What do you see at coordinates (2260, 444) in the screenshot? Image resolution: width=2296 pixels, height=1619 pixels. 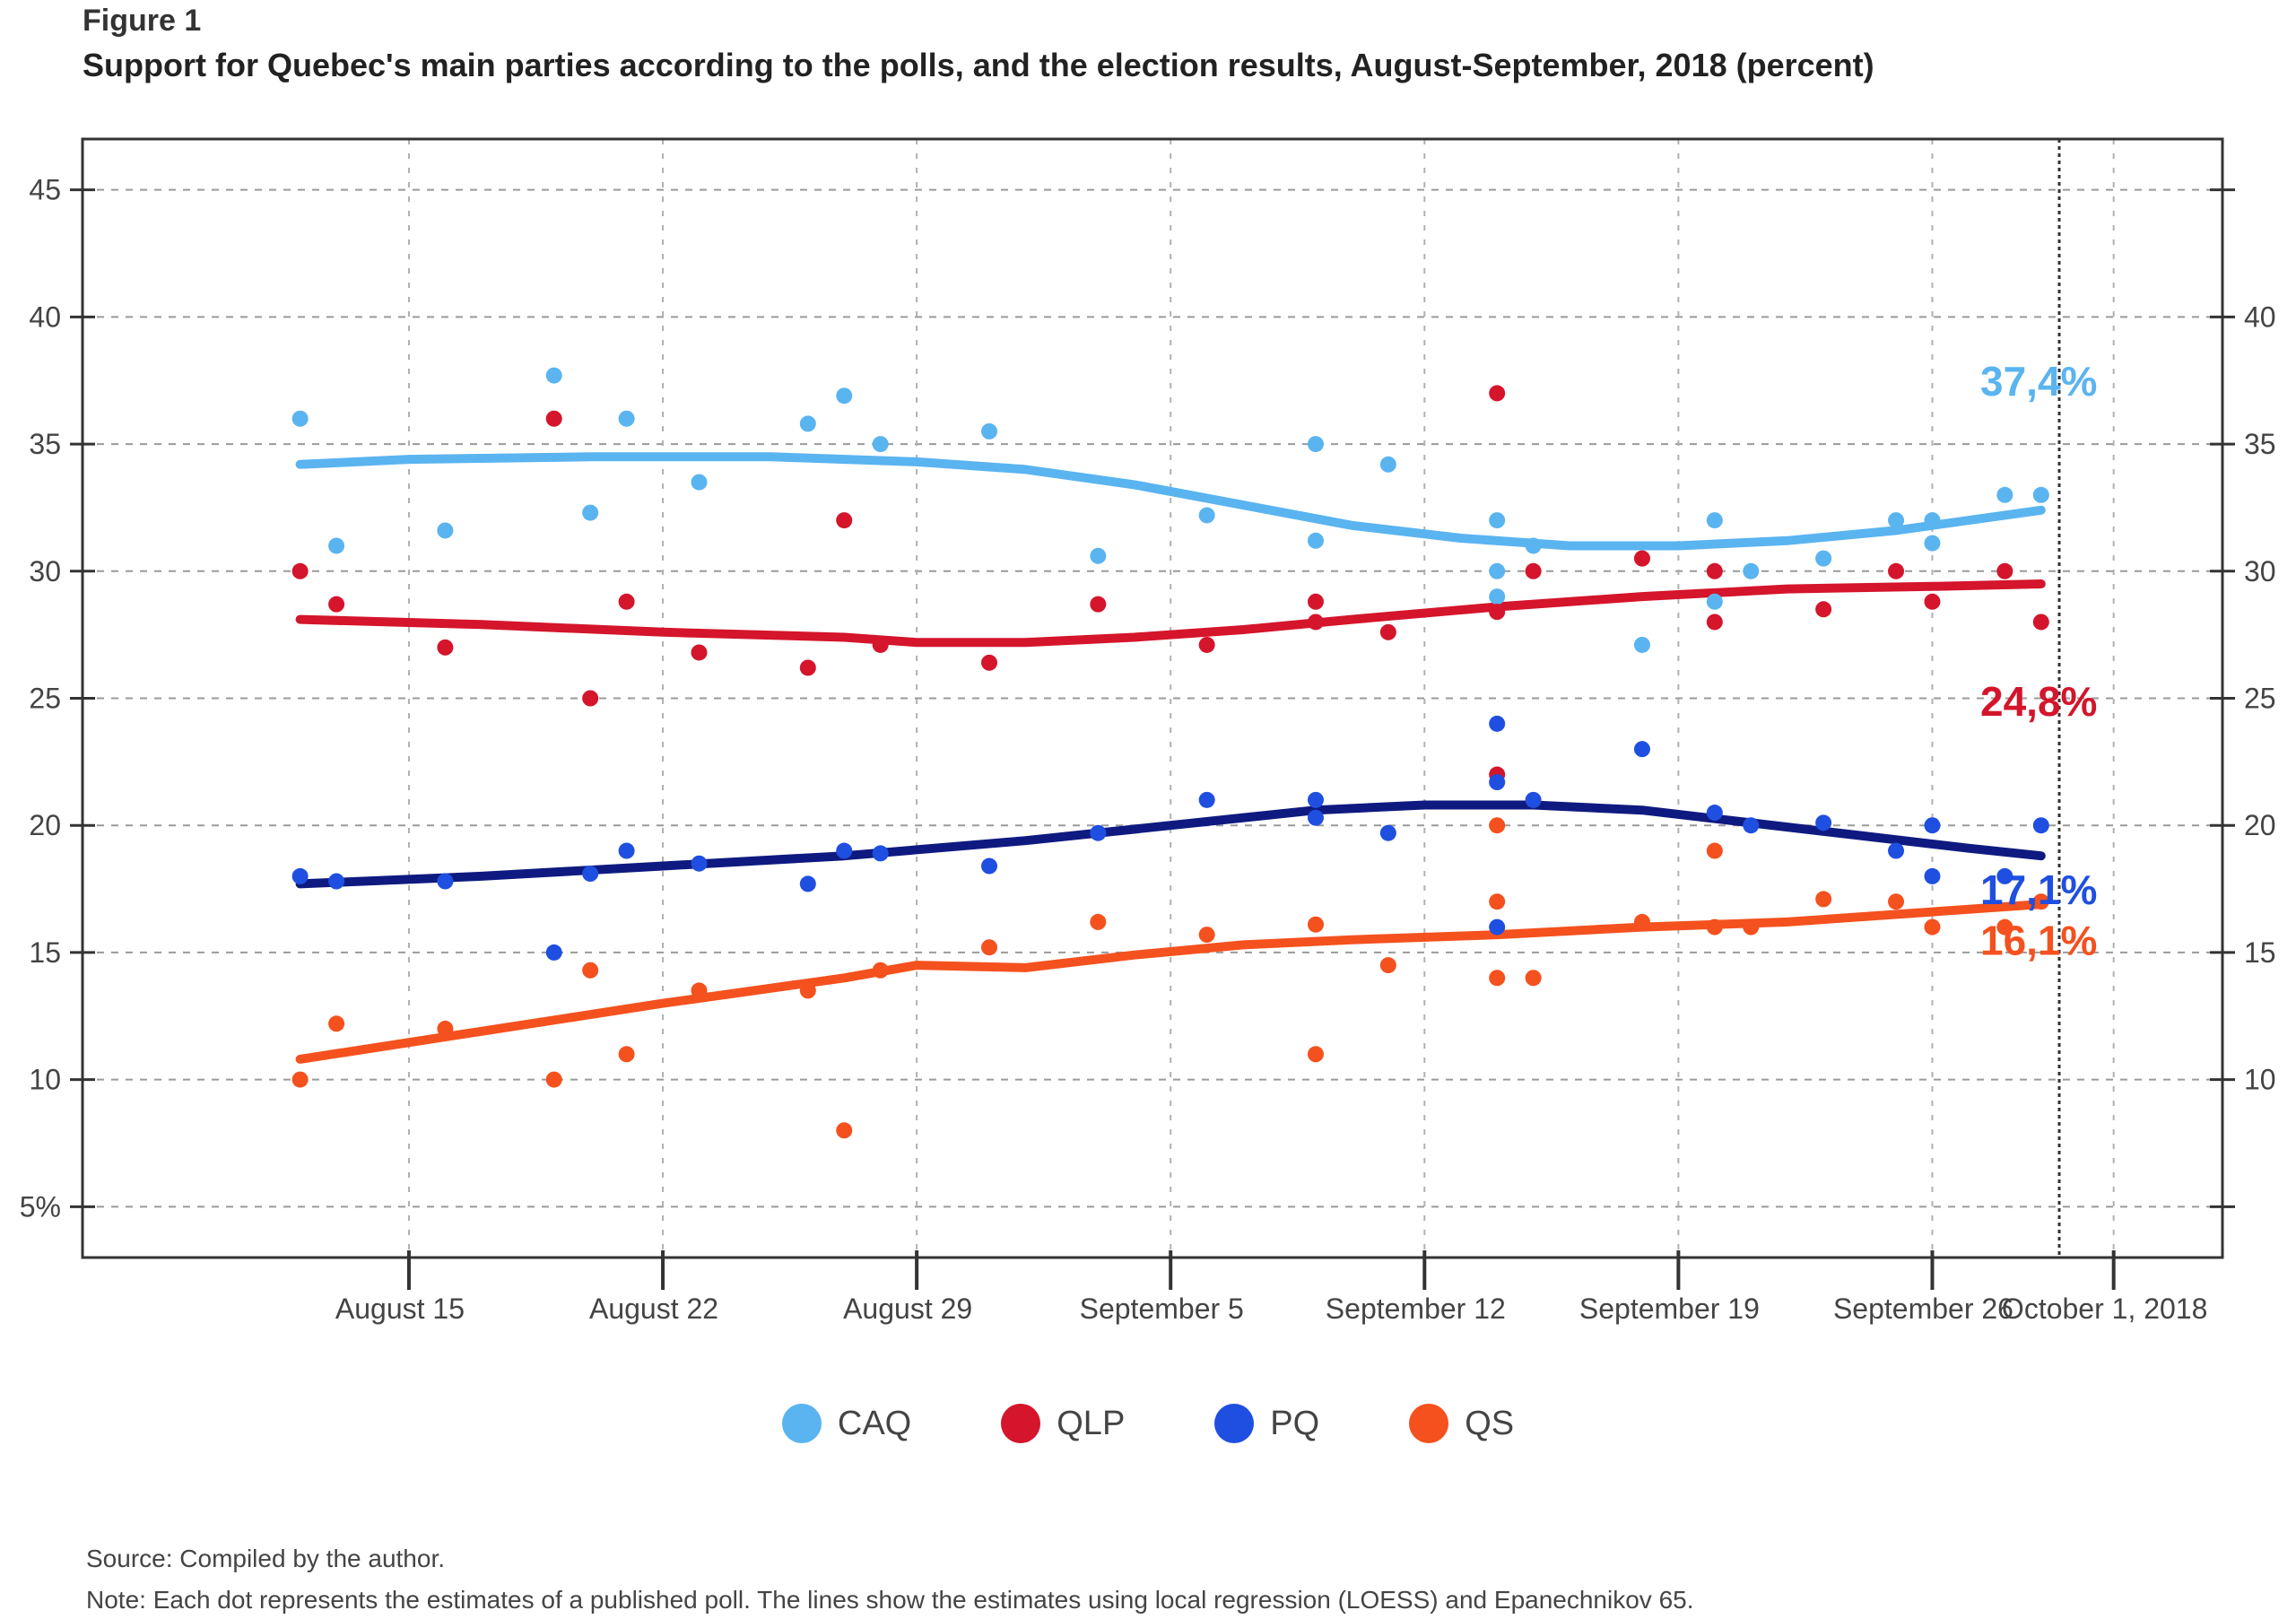 I see `y-tick-label-right: 35` at bounding box center [2260, 444].